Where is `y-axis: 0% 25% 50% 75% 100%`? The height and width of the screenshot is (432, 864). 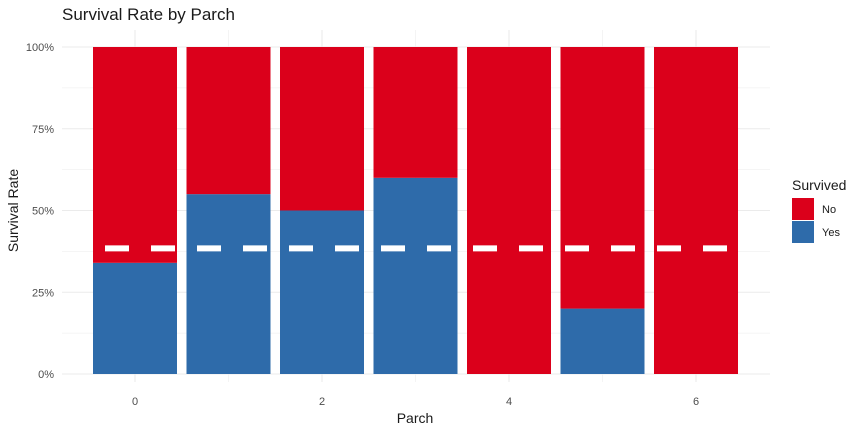 y-axis: 0% 25% 50% 75% 100% is located at coordinates (40, 211).